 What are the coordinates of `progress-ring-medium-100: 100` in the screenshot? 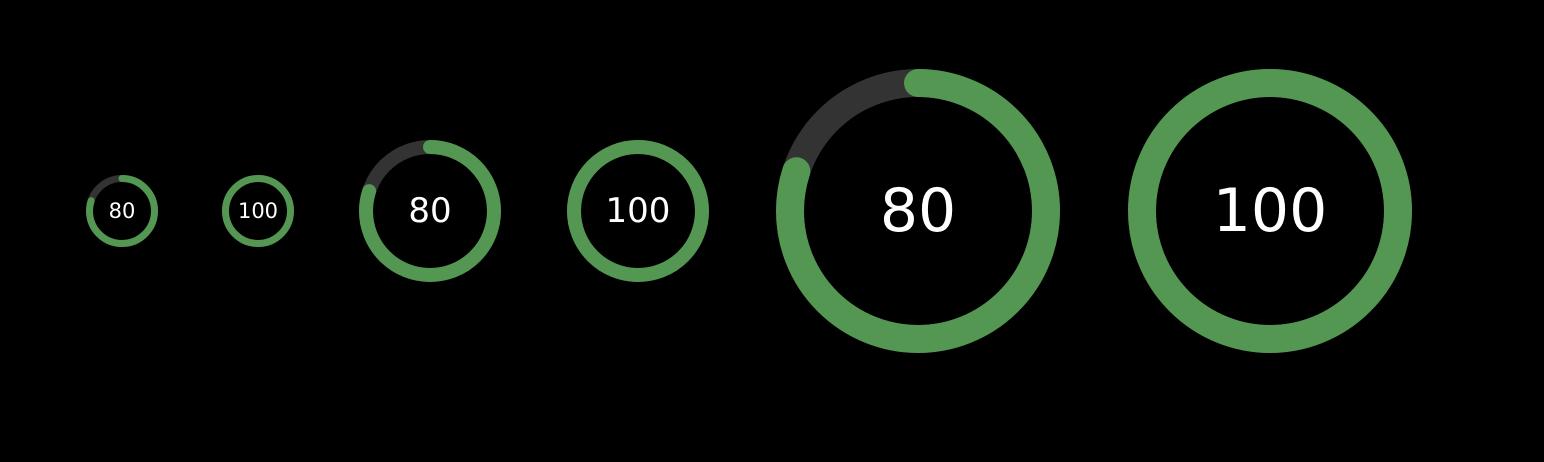 It's located at (638, 211).